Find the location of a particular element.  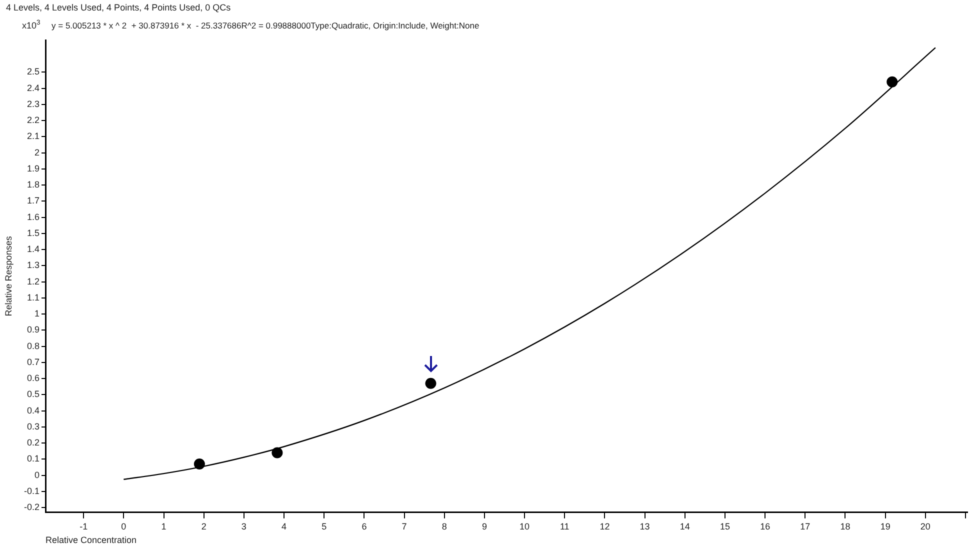

y-tick-label: 0.2 is located at coordinates (33, 443).